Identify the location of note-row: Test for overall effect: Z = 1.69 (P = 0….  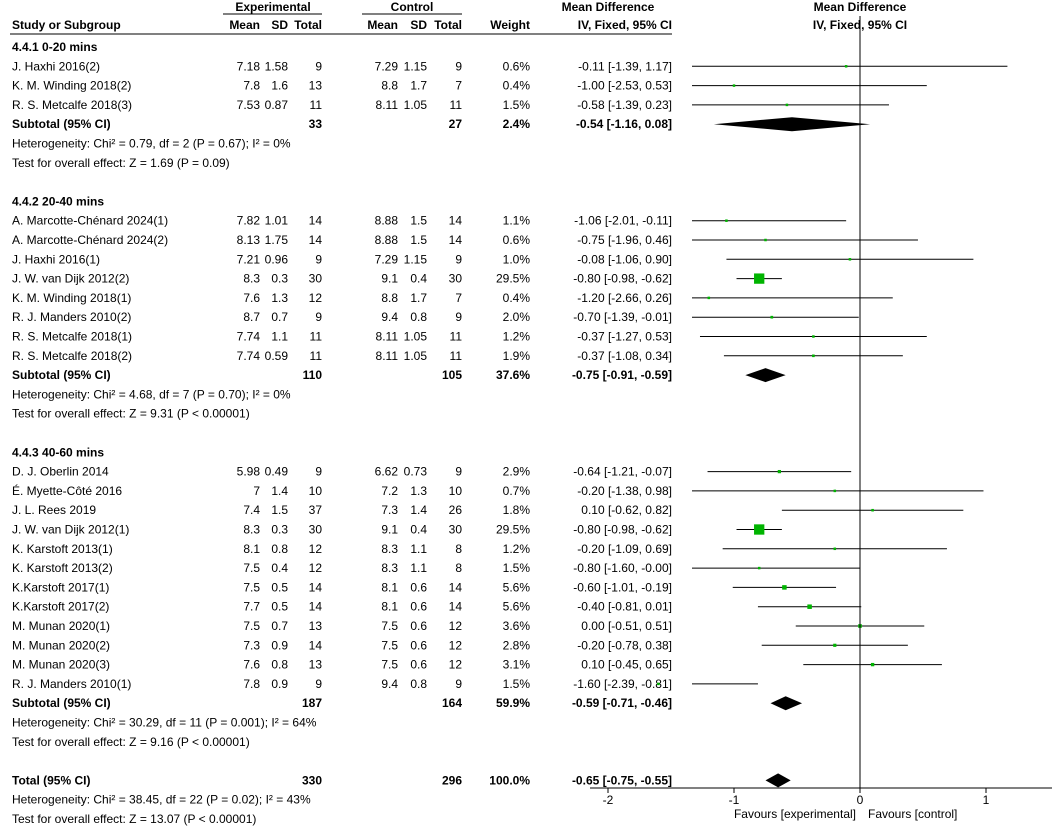
(121, 163).